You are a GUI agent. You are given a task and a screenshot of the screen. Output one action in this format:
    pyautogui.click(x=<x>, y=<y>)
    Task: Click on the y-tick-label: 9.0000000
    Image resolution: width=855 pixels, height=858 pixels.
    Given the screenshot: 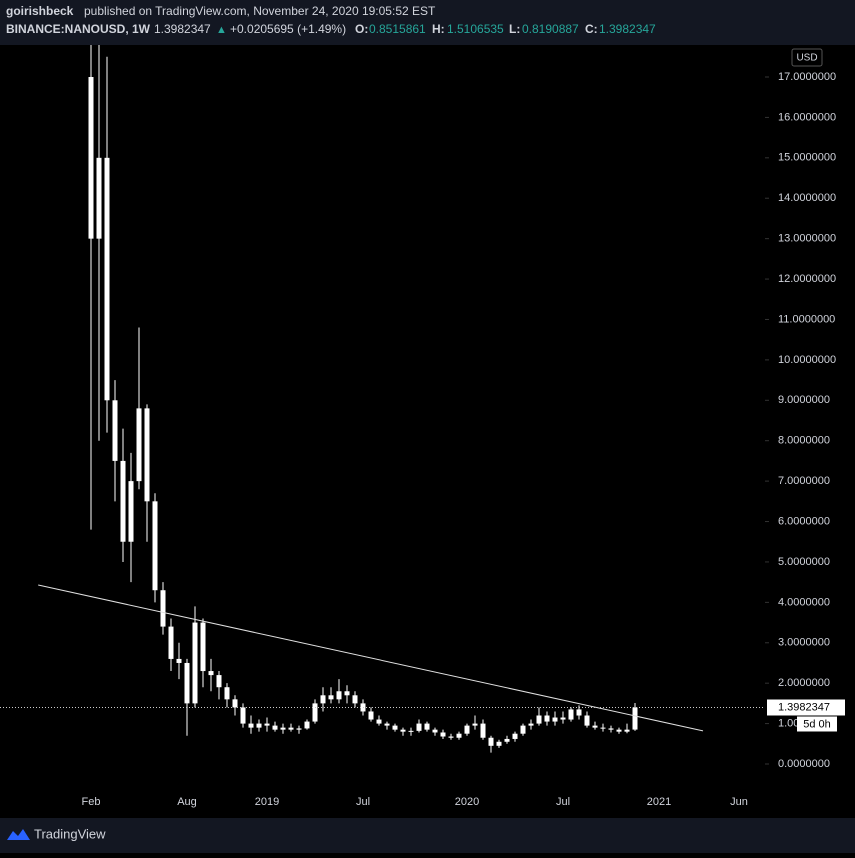 What is the action you would take?
    pyautogui.click(x=804, y=400)
    